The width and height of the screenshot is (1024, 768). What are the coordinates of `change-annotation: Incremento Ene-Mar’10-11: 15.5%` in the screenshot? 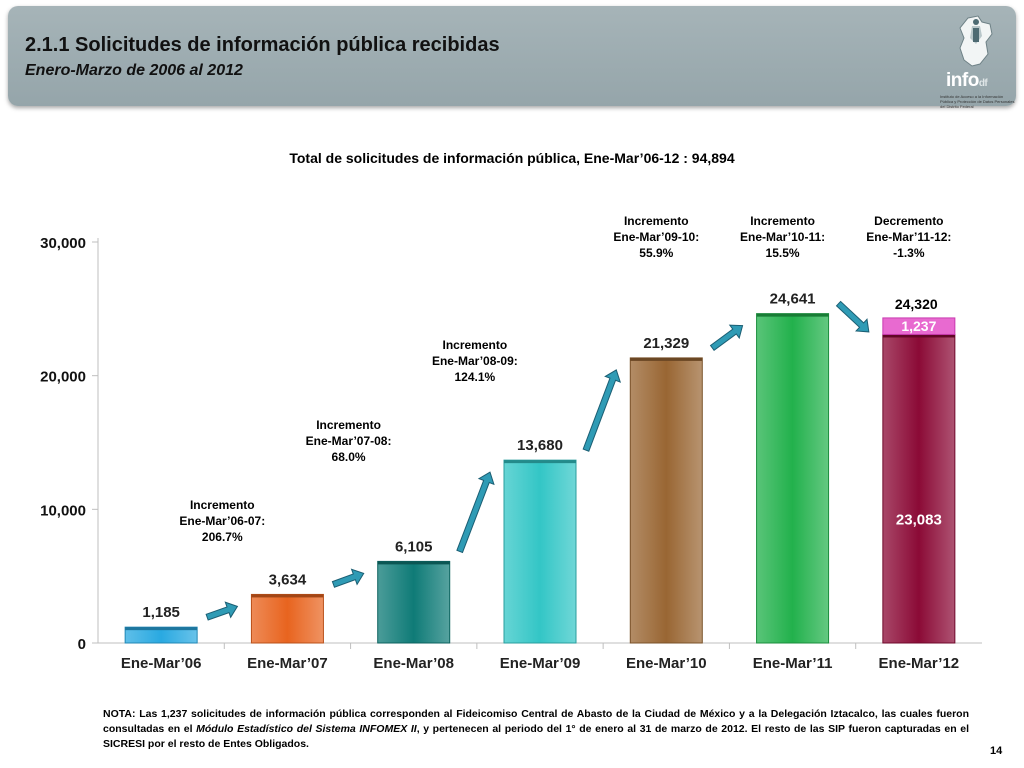 It's located at (783, 237).